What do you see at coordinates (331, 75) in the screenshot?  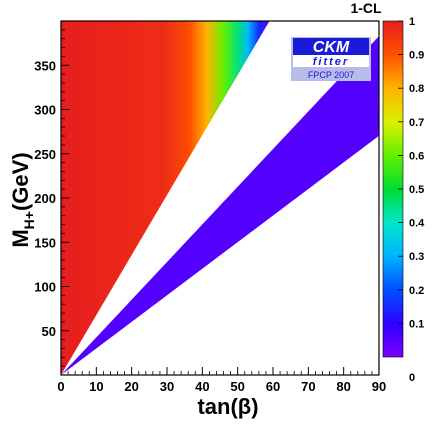 I see `logo-fpcp: FPCP 2007` at bounding box center [331, 75].